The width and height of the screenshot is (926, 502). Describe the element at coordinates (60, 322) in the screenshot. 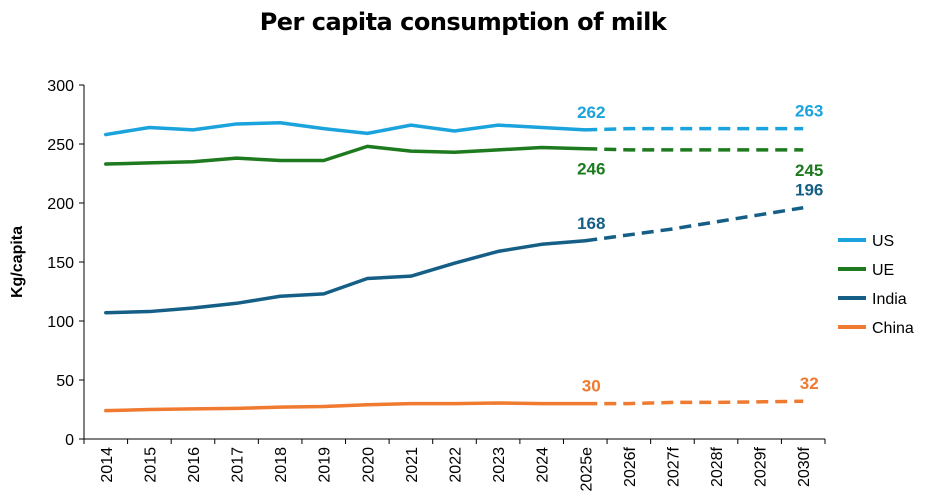

I see `y-tick-label: 100` at that location.